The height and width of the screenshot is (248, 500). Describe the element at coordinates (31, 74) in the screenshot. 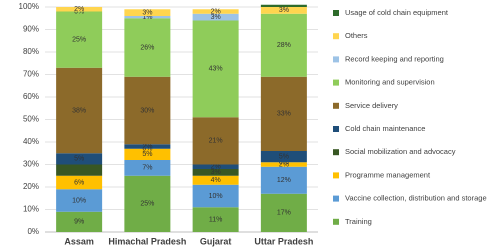

I see `y-tick-label: 70%` at that location.